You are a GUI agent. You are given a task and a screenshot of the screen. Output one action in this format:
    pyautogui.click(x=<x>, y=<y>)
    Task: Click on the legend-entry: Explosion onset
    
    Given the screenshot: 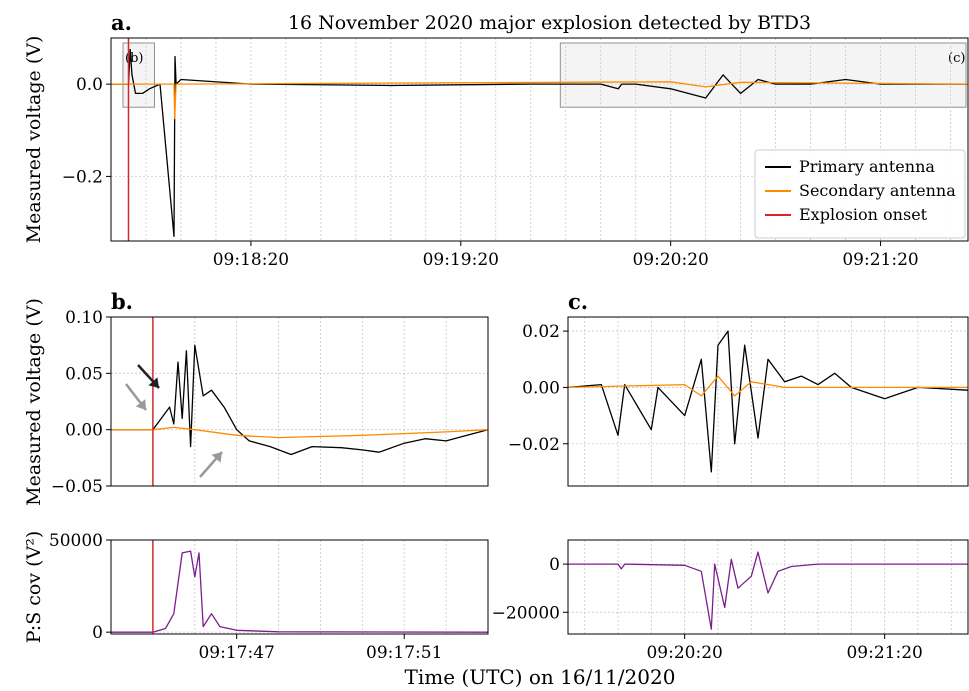 What is the action you would take?
    pyautogui.click(x=863, y=214)
    